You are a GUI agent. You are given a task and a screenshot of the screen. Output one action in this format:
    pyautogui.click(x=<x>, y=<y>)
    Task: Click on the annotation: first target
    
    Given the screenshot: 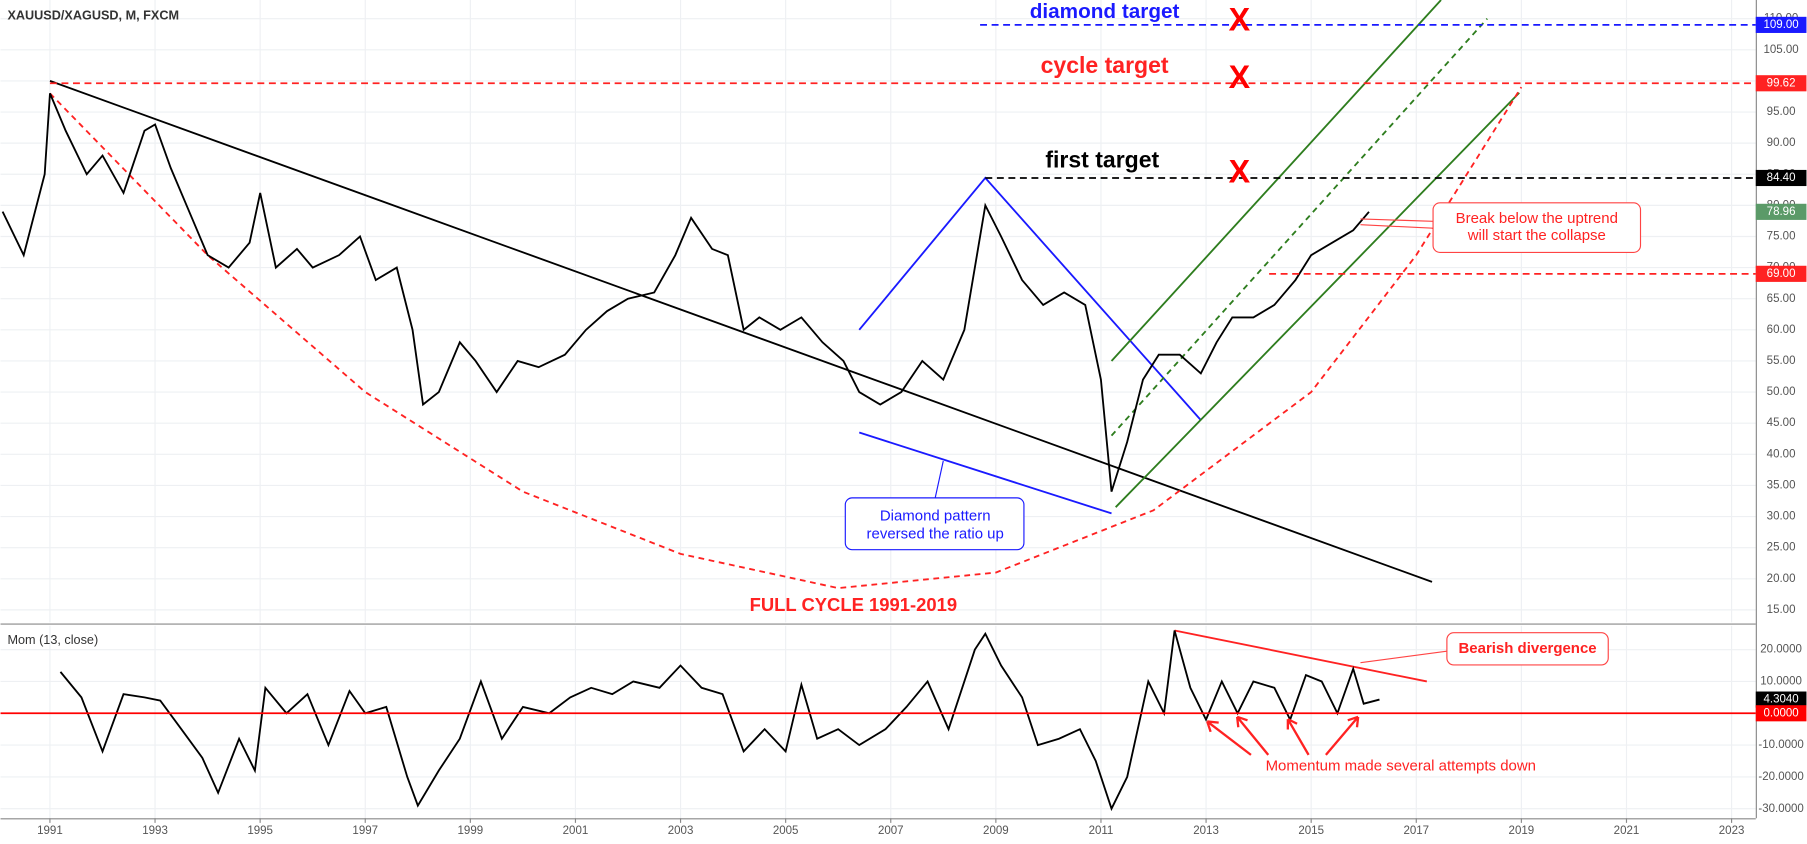 What is the action you would take?
    pyautogui.click(x=1102, y=159)
    